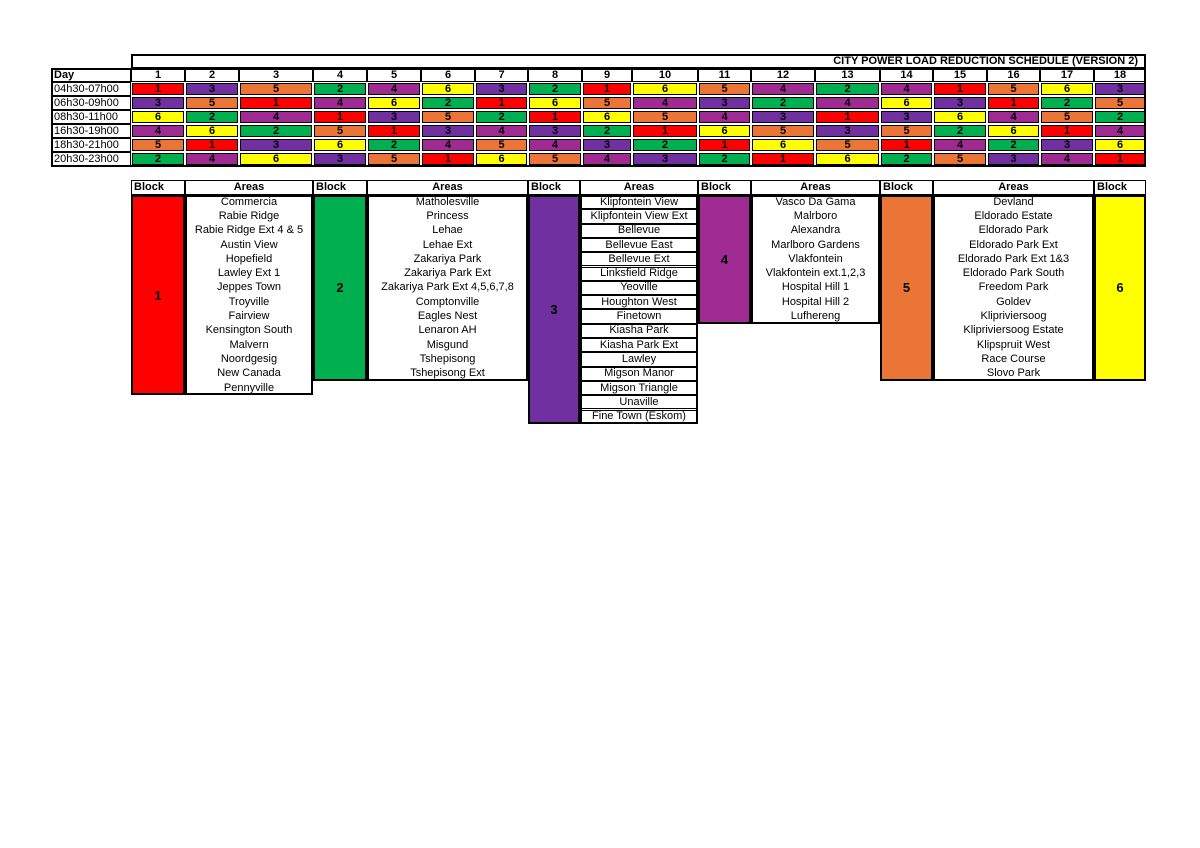 The image size is (1200, 848). What do you see at coordinates (91, 89) in the screenshot?
I see `time-slot-label: 04h30-07h00` at bounding box center [91, 89].